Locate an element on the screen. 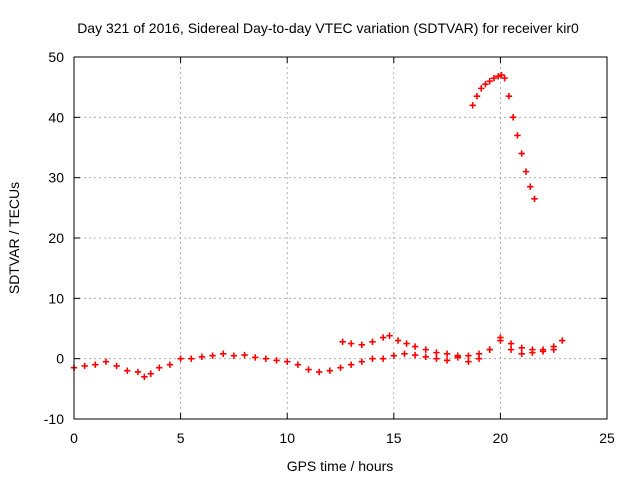 Image resolution: width=640 pixels, height=480 pixels. series-high-arc is located at coordinates (503, 136).